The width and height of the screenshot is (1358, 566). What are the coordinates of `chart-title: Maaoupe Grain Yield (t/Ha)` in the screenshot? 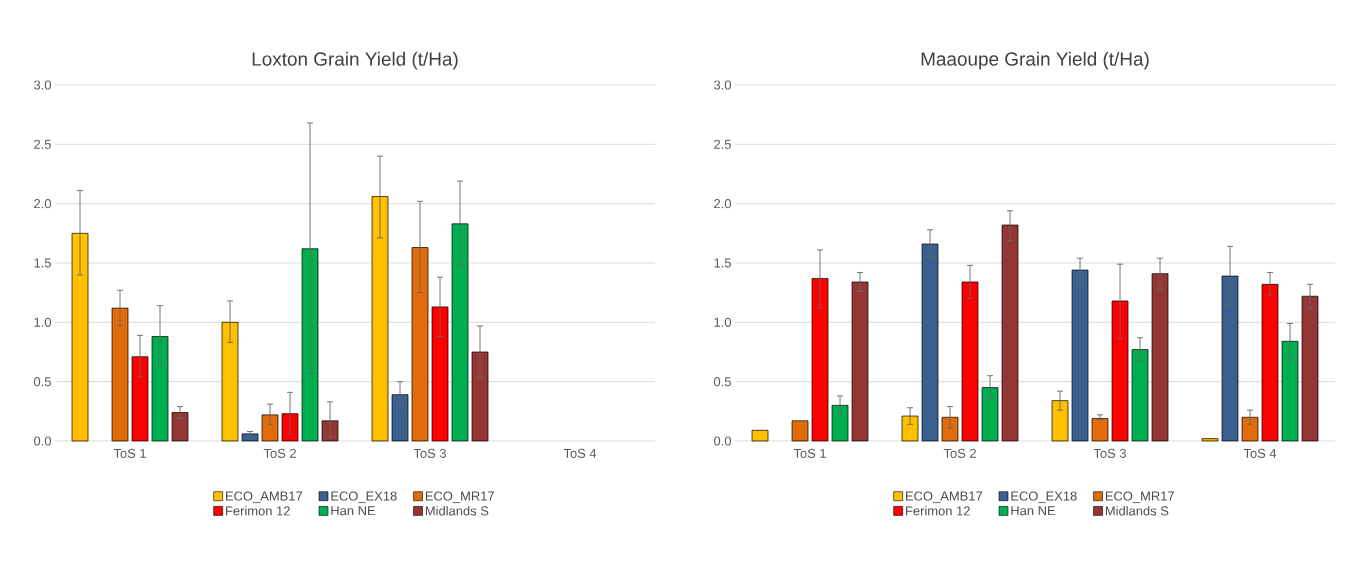 It's located at (1035, 60).